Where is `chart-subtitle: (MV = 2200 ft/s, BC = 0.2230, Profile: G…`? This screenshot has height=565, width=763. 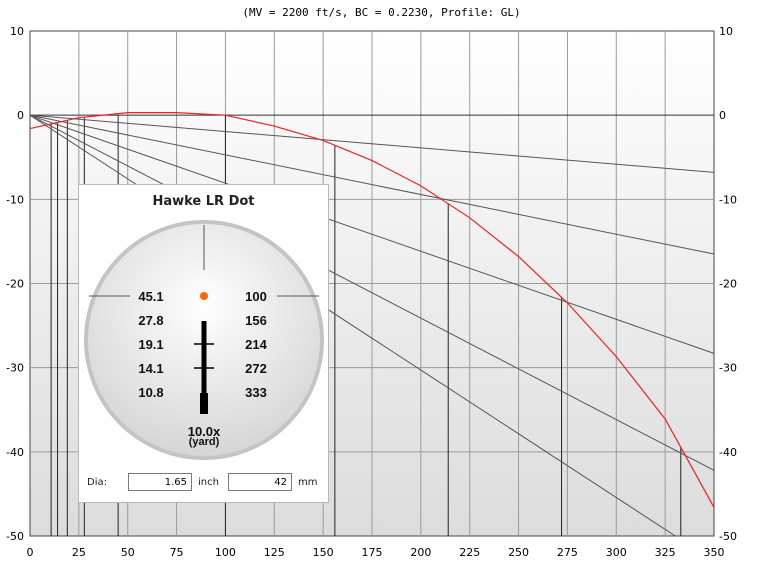 chart-subtitle: (MV = 2200 ft/s, BC = 0.2230, Profile: G… is located at coordinates (381, 12).